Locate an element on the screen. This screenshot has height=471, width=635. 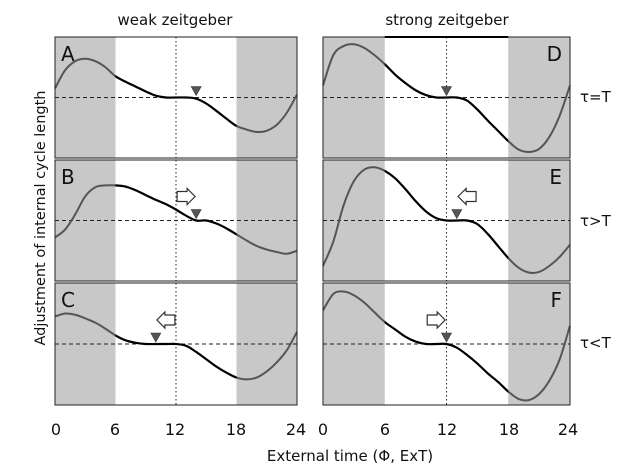
row-label-equal: τ=T is located at coordinates (596, 97).